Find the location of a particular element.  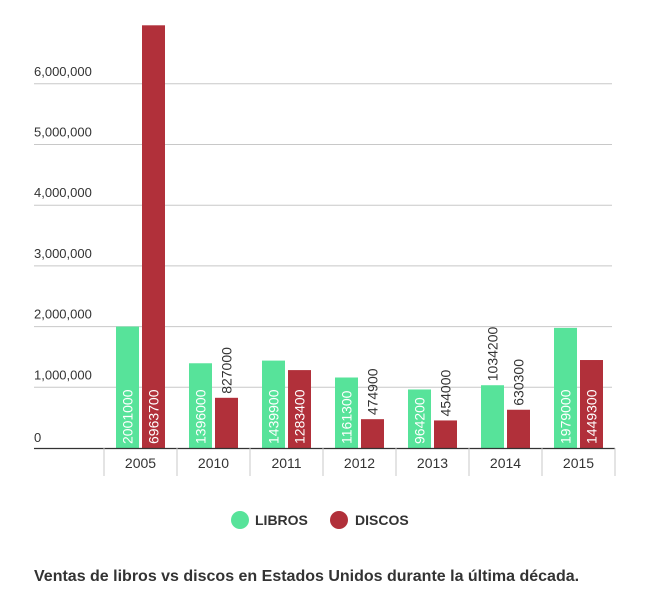

bar-discos-2014 is located at coordinates (518, 428).